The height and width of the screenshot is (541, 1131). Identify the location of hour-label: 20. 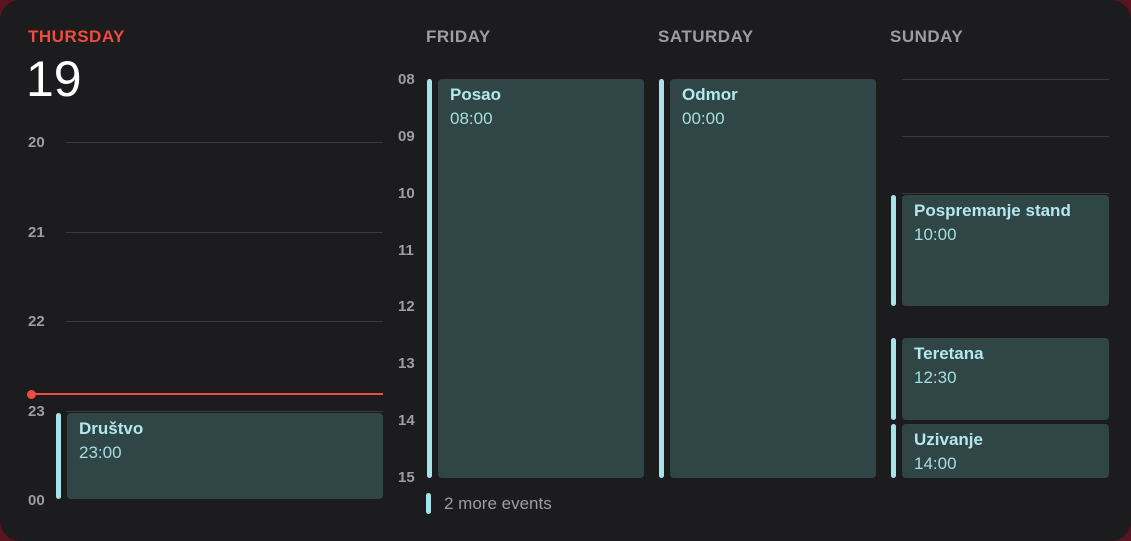
(36, 142).